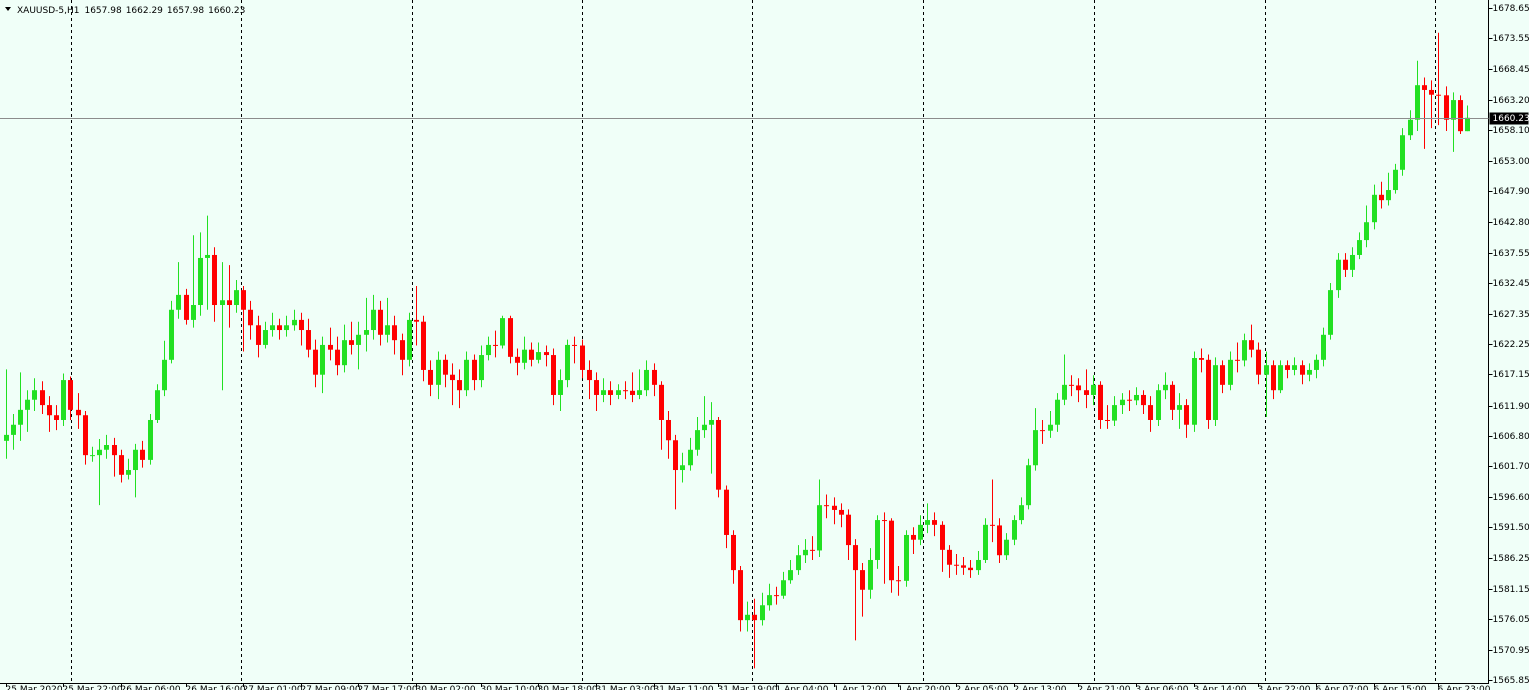 This screenshot has height=690, width=1529. What do you see at coordinates (185, 11) in the screenshot?
I see `last-low: 1657.98` at bounding box center [185, 11].